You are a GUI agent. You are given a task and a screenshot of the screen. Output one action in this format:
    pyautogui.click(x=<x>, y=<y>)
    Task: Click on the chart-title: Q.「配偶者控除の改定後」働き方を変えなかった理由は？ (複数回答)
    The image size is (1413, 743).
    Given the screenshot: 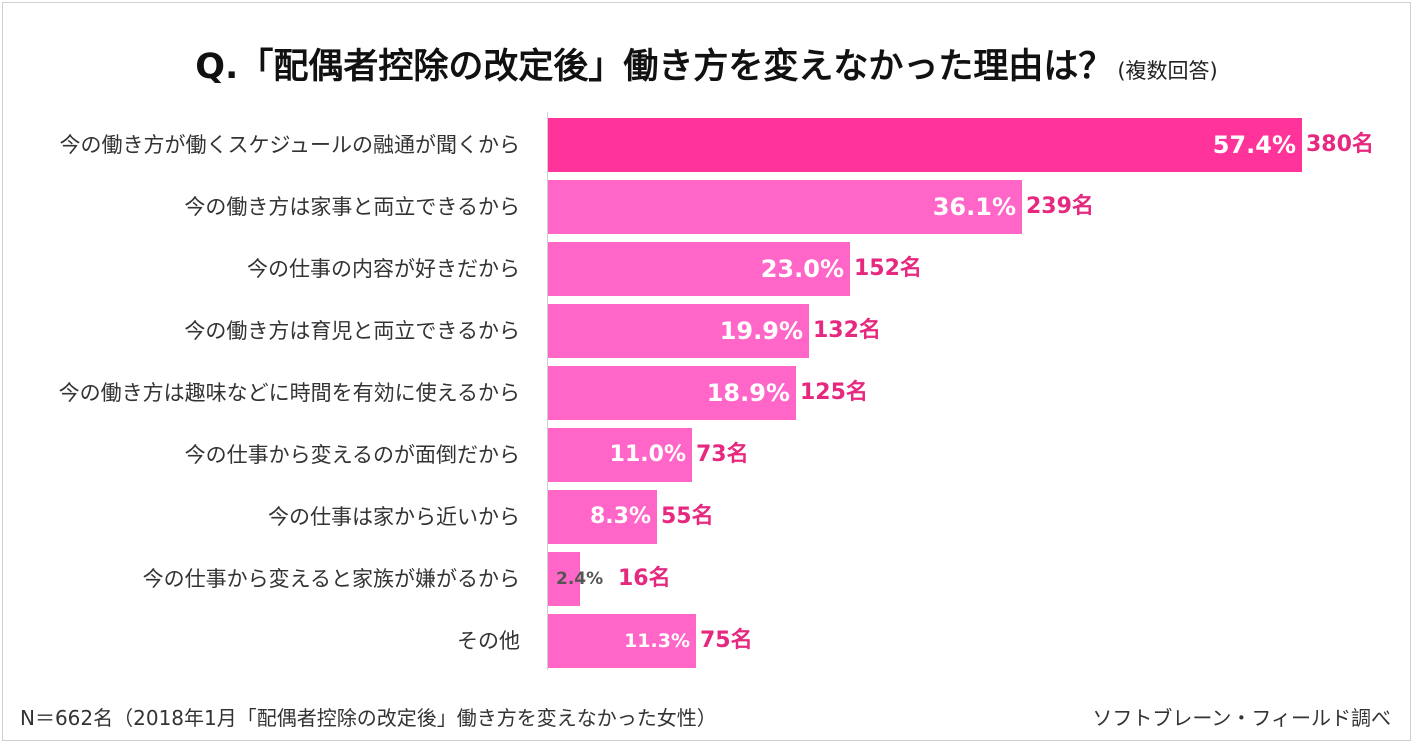 What is the action you would take?
    pyautogui.click(x=706, y=63)
    